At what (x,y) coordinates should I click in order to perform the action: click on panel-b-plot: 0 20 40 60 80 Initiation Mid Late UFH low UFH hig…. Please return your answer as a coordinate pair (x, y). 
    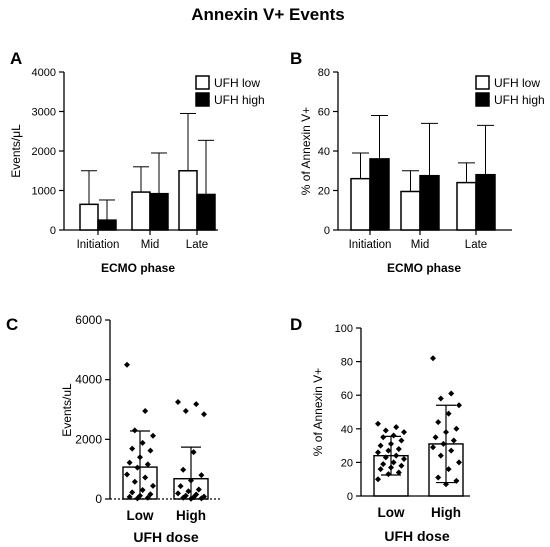
    Looking at the image, I should click on (431, 159).